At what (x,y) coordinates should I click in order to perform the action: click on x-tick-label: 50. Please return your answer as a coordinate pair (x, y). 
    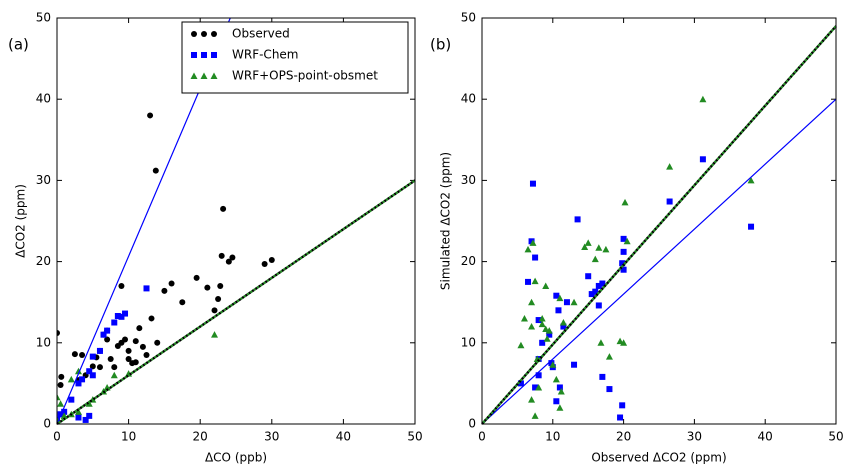
    Looking at the image, I should click on (835, 437).